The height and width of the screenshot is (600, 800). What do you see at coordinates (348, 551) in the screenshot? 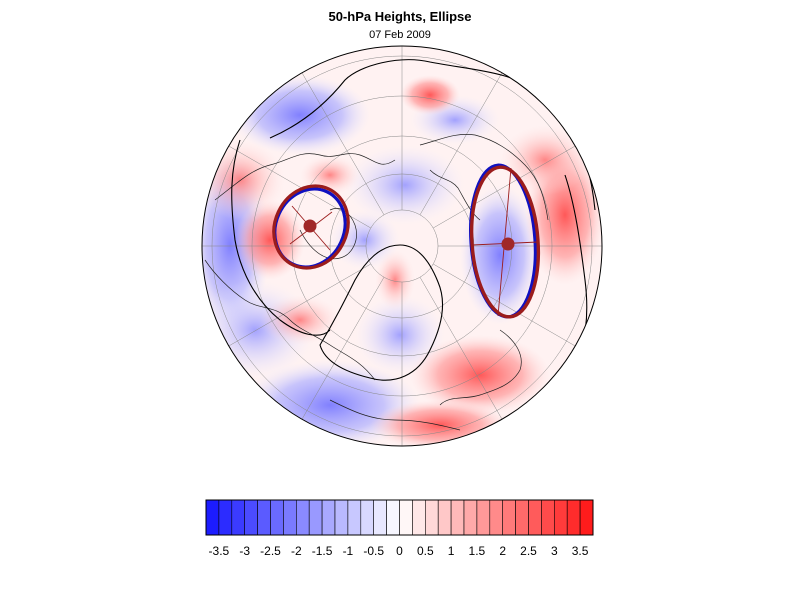
I see `colorbar-tick-label: -1` at bounding box center [348, 551].